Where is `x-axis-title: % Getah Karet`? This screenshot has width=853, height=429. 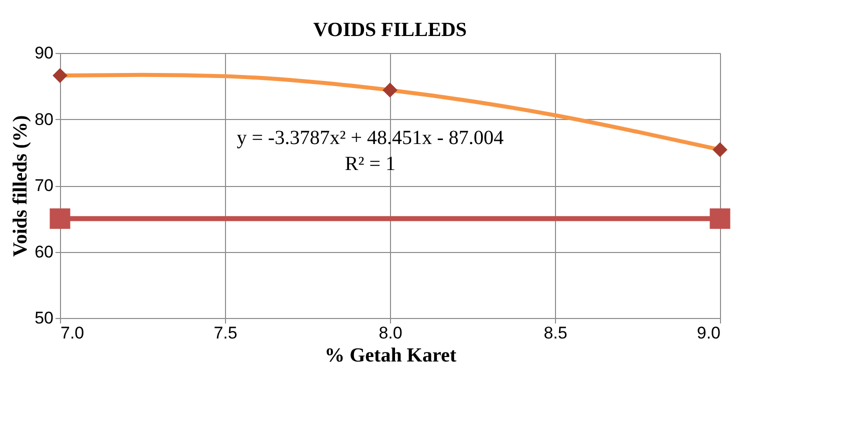 x-axis-title: % Getah Karet is located at coordinates (390, 355).